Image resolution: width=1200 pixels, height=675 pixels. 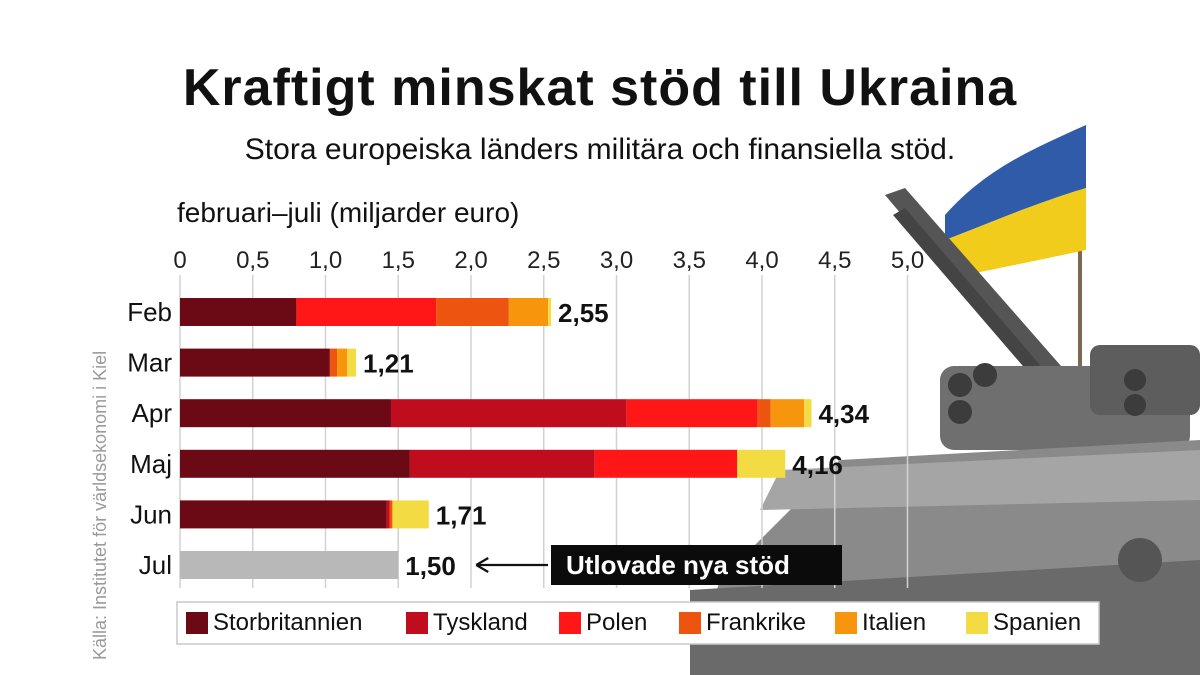 What do you see at coordinates (461, 515) in the screenshot?
I see `total-label: 1,71` at bounding box center [461, 515].